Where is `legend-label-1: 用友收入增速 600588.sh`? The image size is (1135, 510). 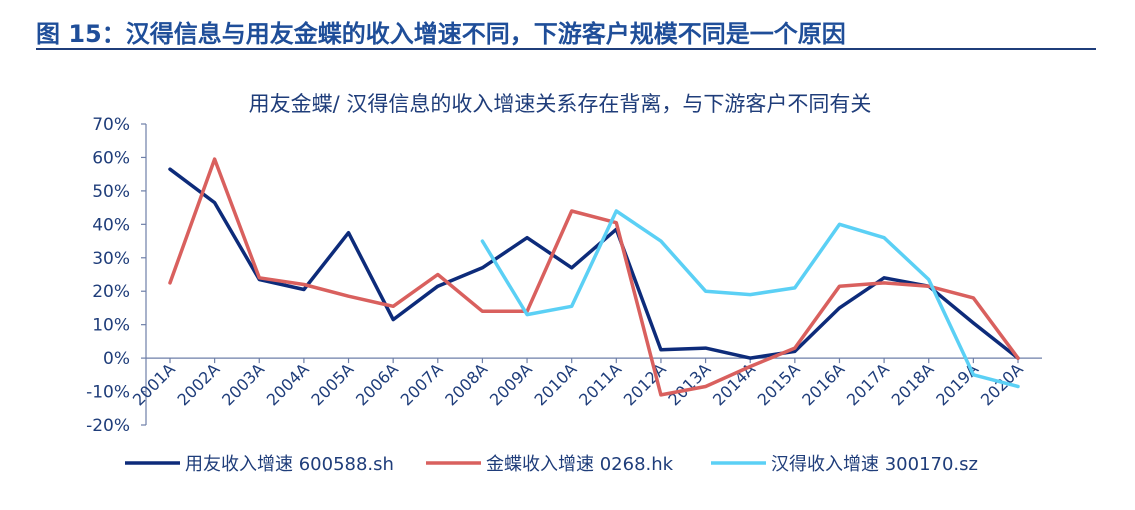 legend-label-1: 用友收入增速 600588.sh is located at coordinates (289, 464).